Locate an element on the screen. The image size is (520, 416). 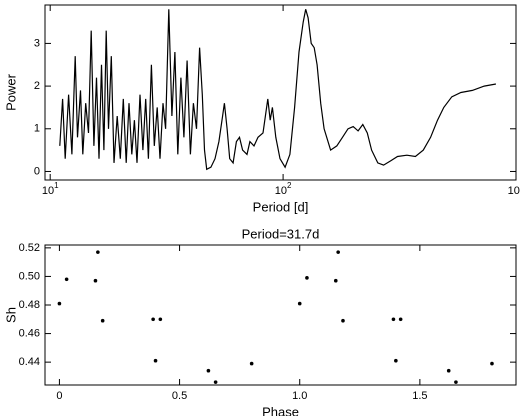
x-tick-label: 10² is located at coordinates (283, 189).